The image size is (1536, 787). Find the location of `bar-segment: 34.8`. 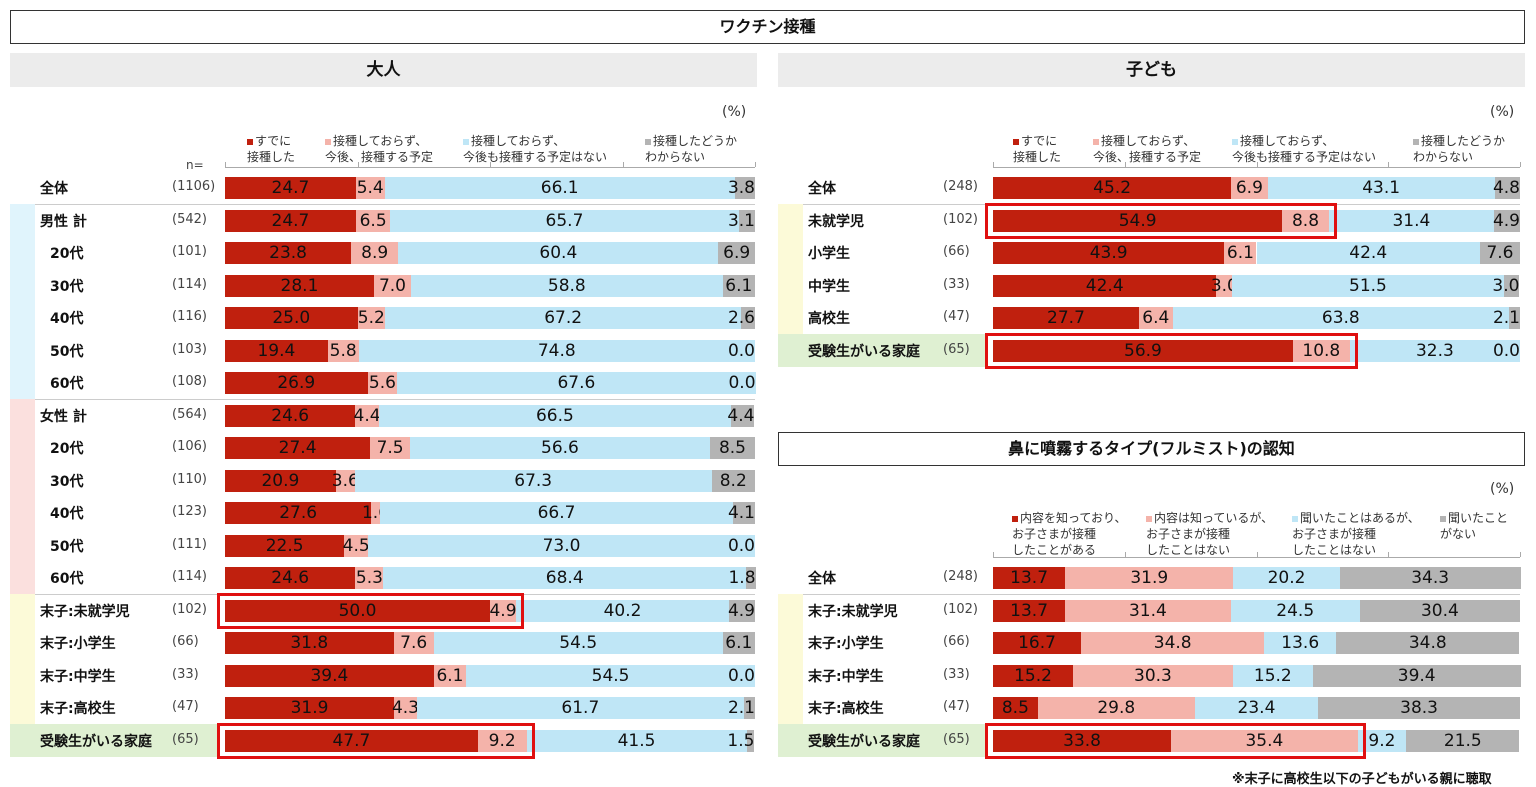

bar-segment: 34.8 is located at coordinates (1428, 643).